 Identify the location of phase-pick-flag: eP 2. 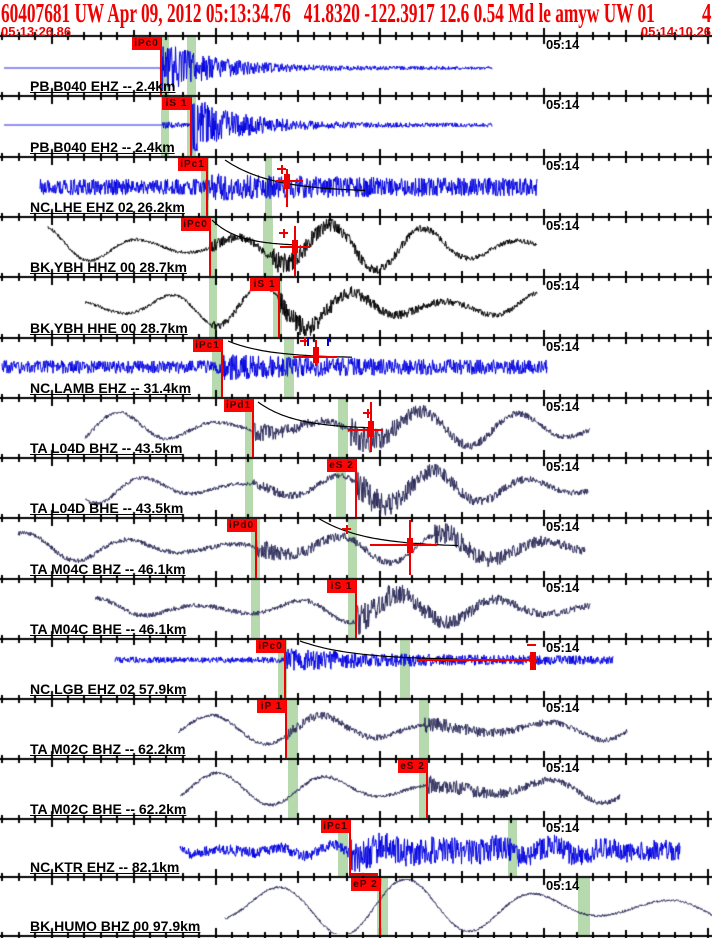
(365, 884).